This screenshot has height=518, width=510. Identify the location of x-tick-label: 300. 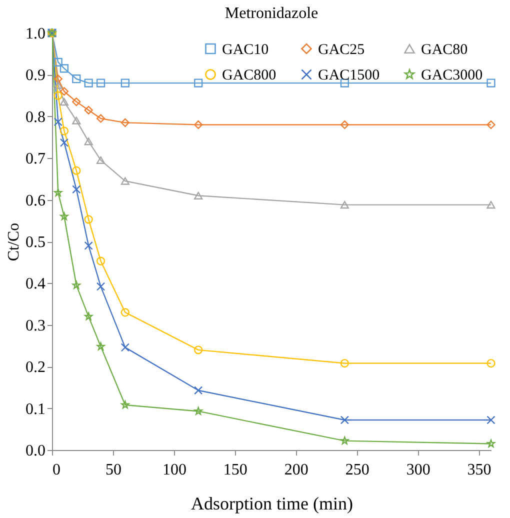
(418, 470).